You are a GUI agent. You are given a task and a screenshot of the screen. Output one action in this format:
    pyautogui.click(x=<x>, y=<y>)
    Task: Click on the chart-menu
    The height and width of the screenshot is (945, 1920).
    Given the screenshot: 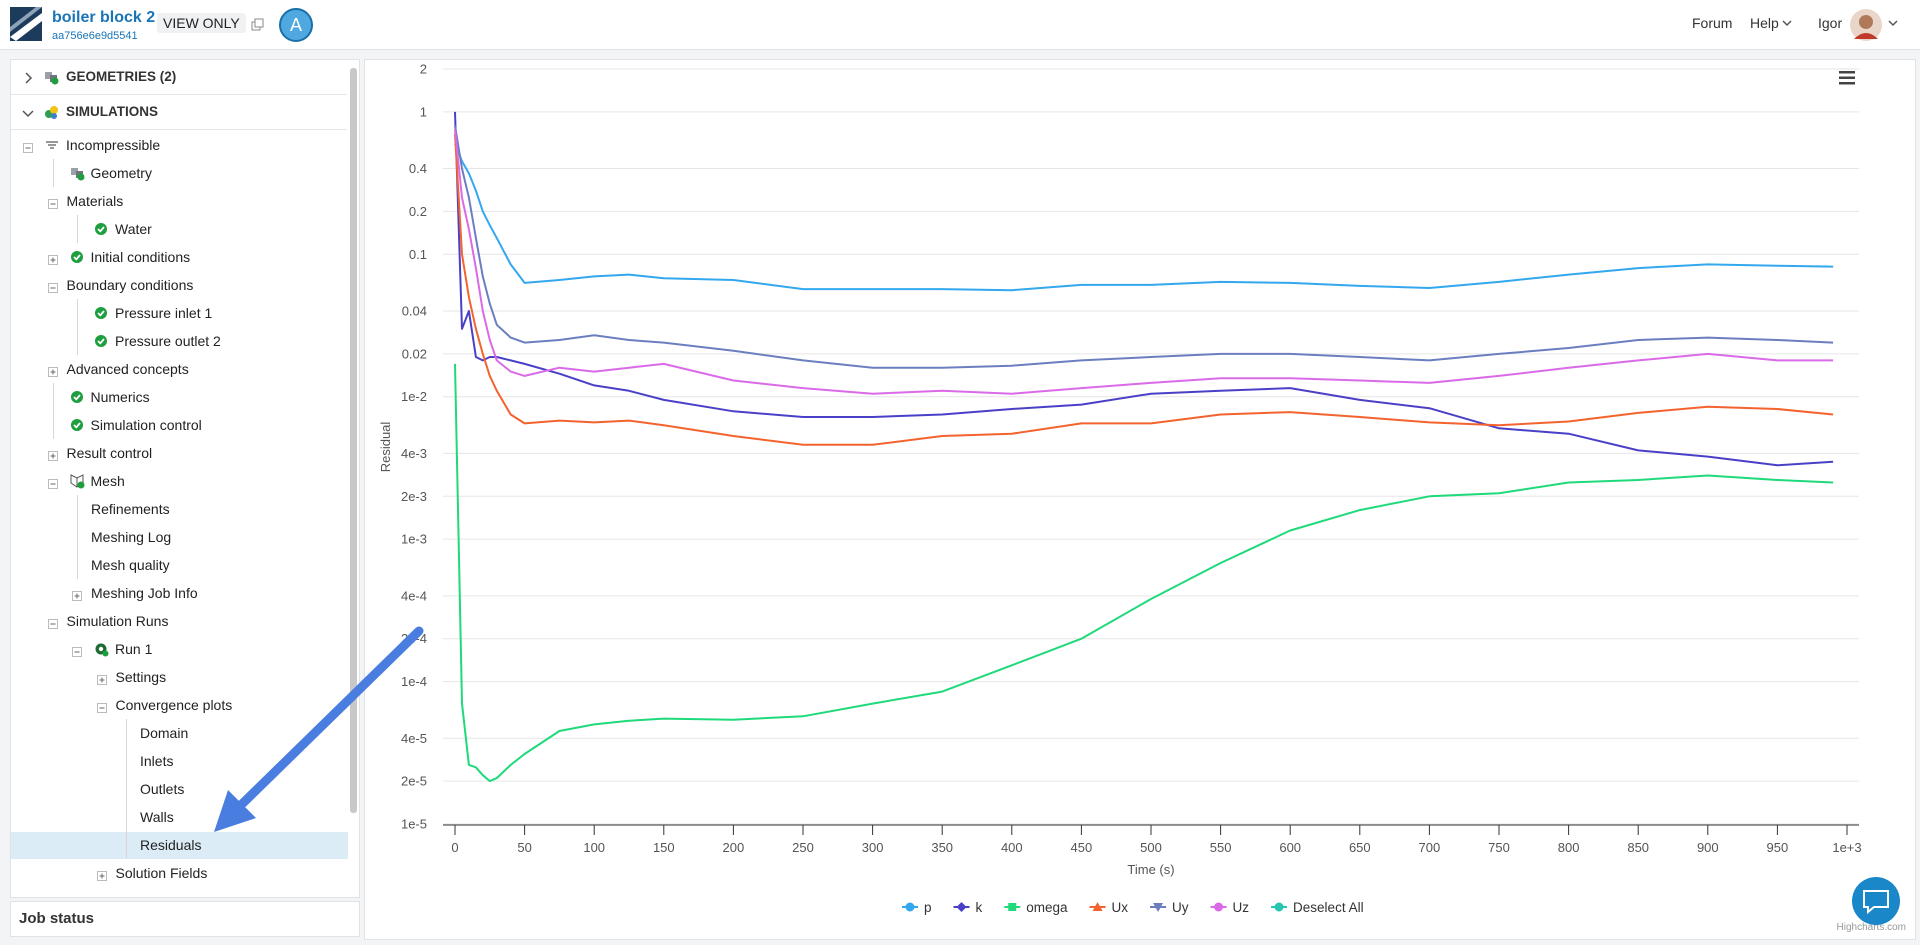 What is the action you would take?
    pyautogui.click(x=1847, y=78)
    